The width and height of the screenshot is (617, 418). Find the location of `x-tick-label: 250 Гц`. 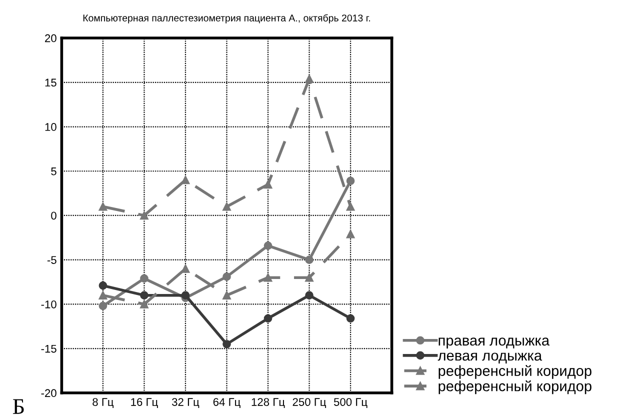

x-tick-label: 250 Гц is located at coordinates (309, 403).